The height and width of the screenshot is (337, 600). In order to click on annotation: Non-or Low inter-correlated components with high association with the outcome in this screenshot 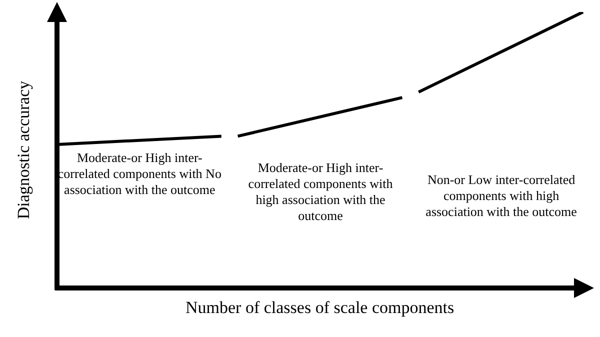, I will do `click(501, 196)`.